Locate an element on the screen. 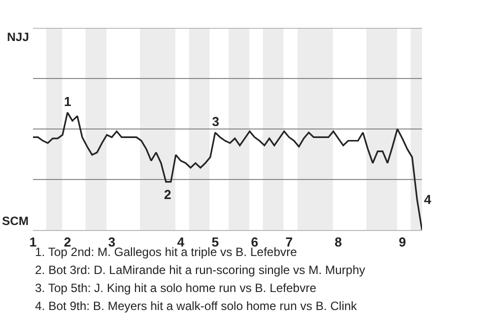 The width and height of the screenshot is (480, 320). x-tick-label: 1 is located at coordinates (33, 242).